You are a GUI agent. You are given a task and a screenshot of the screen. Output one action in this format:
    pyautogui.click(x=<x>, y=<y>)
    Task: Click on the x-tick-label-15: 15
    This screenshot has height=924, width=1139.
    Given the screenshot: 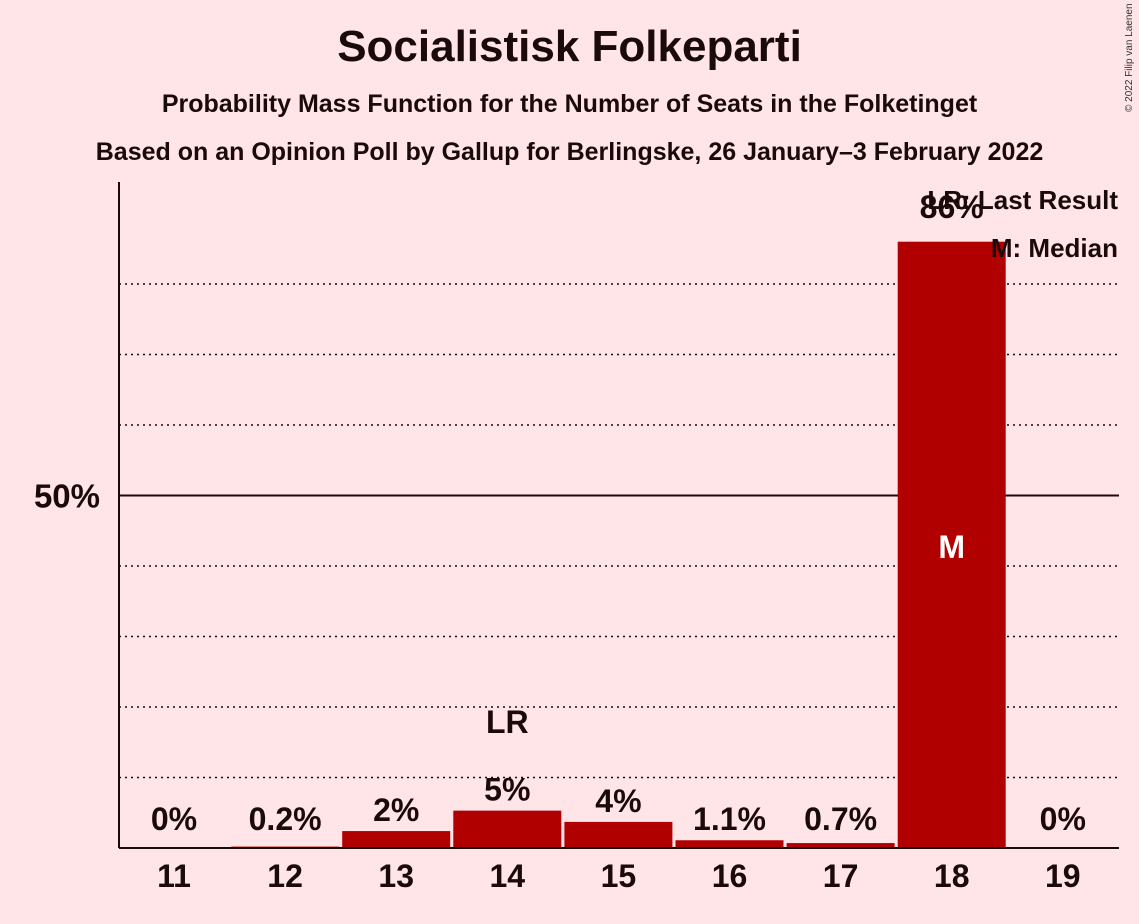 What is the action you would take?
    pyautogui.click(x=619, y=876)
    